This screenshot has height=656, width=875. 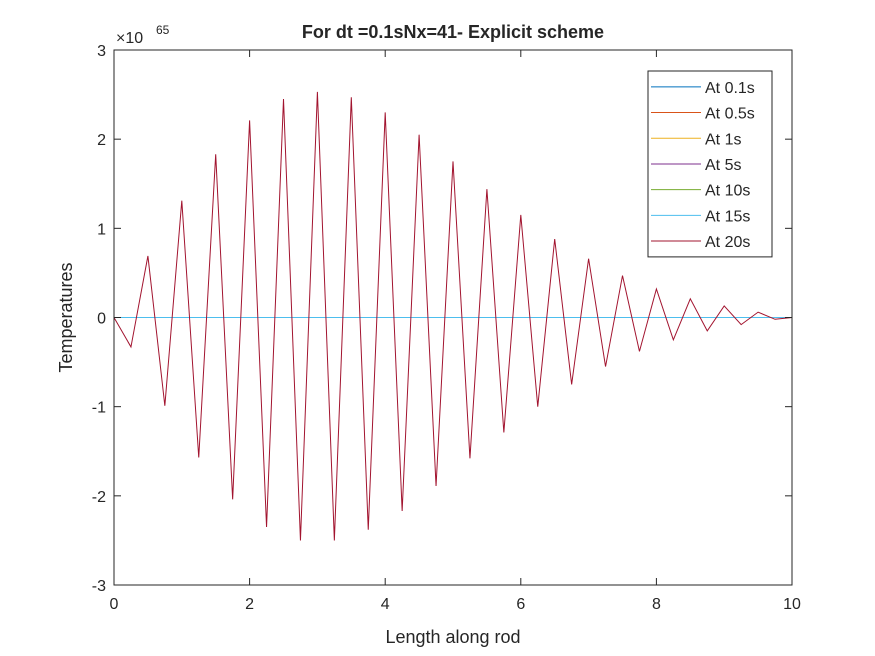 I want to click on x-tick-label-4: 8, so click(x=656, y=604).